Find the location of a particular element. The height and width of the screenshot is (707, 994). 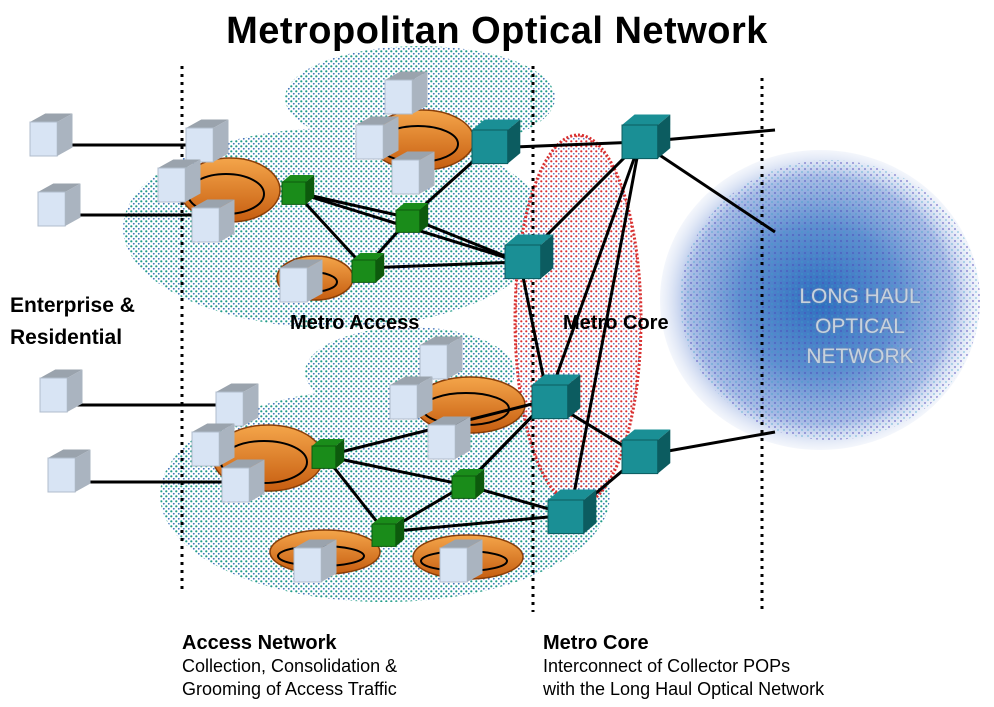

metro-core-label: Metro Core is located at coordinates (616, 323).